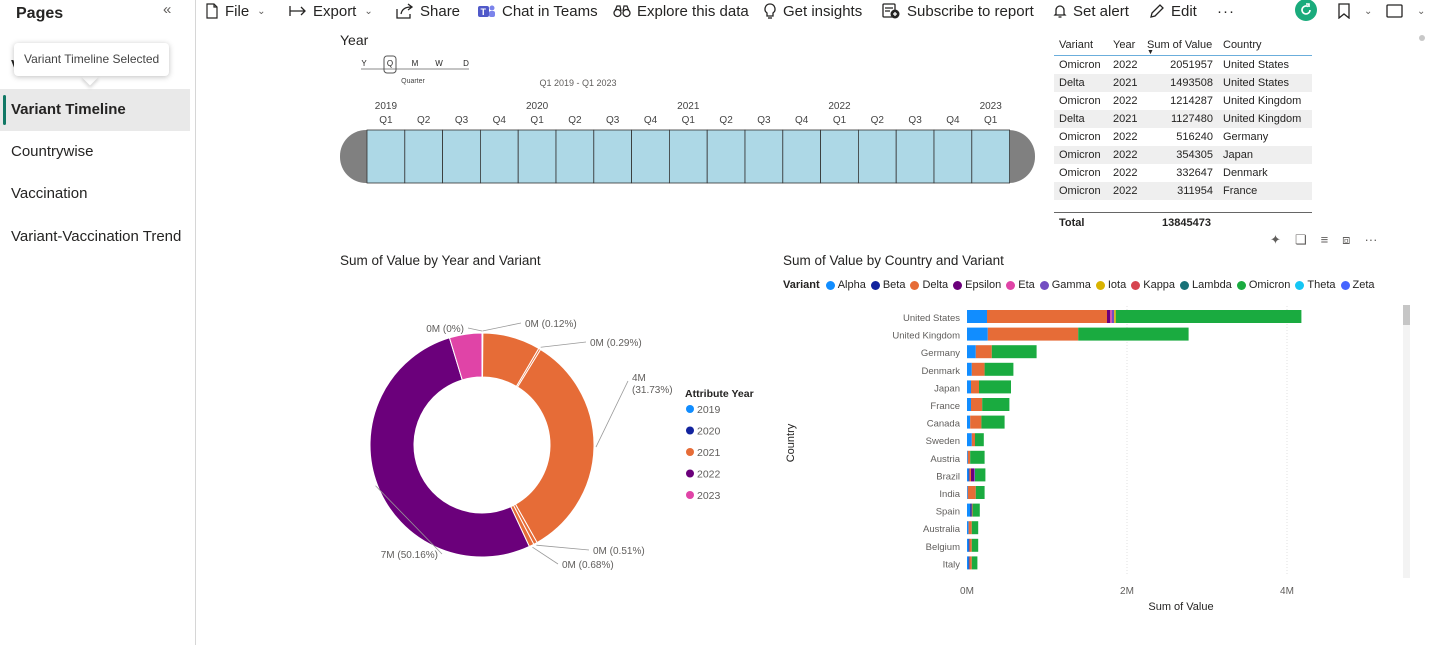  Describe the element at coordinates (1183, 83) in the screenshot. I see `table-row: Delta 2021 1493508 United States` at that location.